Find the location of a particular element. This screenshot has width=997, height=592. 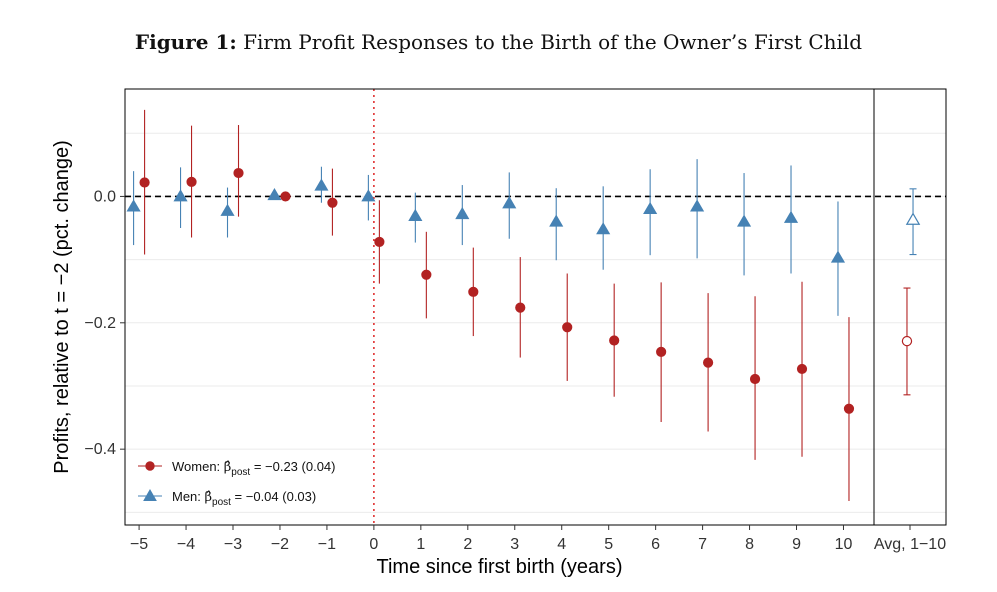

x-tick-label: 7 is located at coordinates (702, 544).